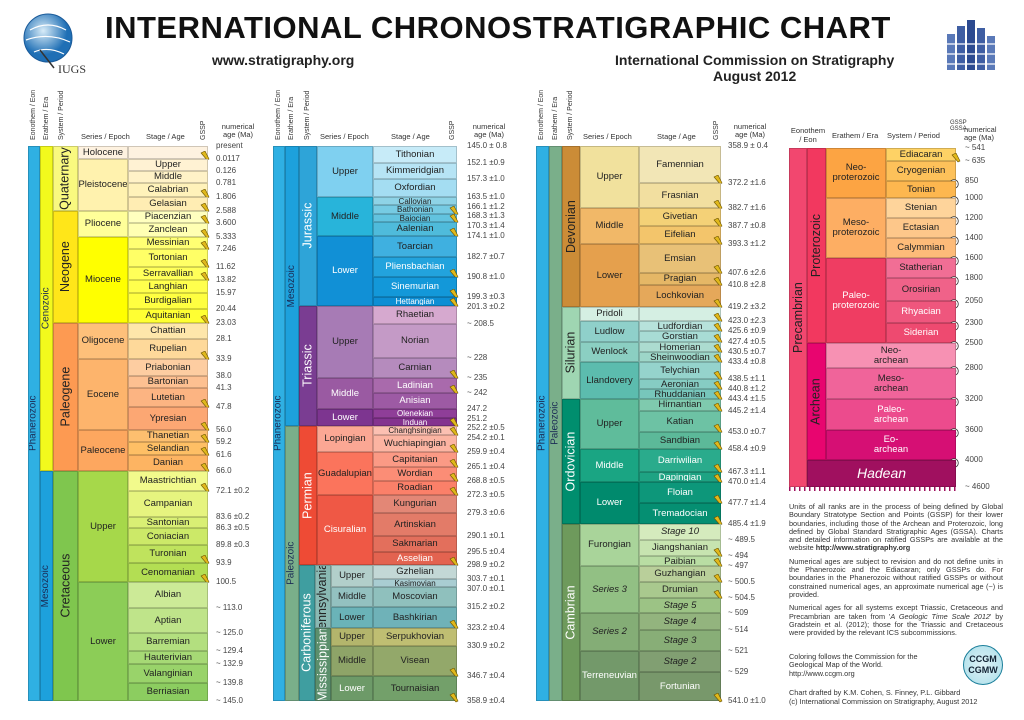 The width and height of the screenshot is (1024, 720). I want to click on stage-cell: Stage 3, so click(680, 640).